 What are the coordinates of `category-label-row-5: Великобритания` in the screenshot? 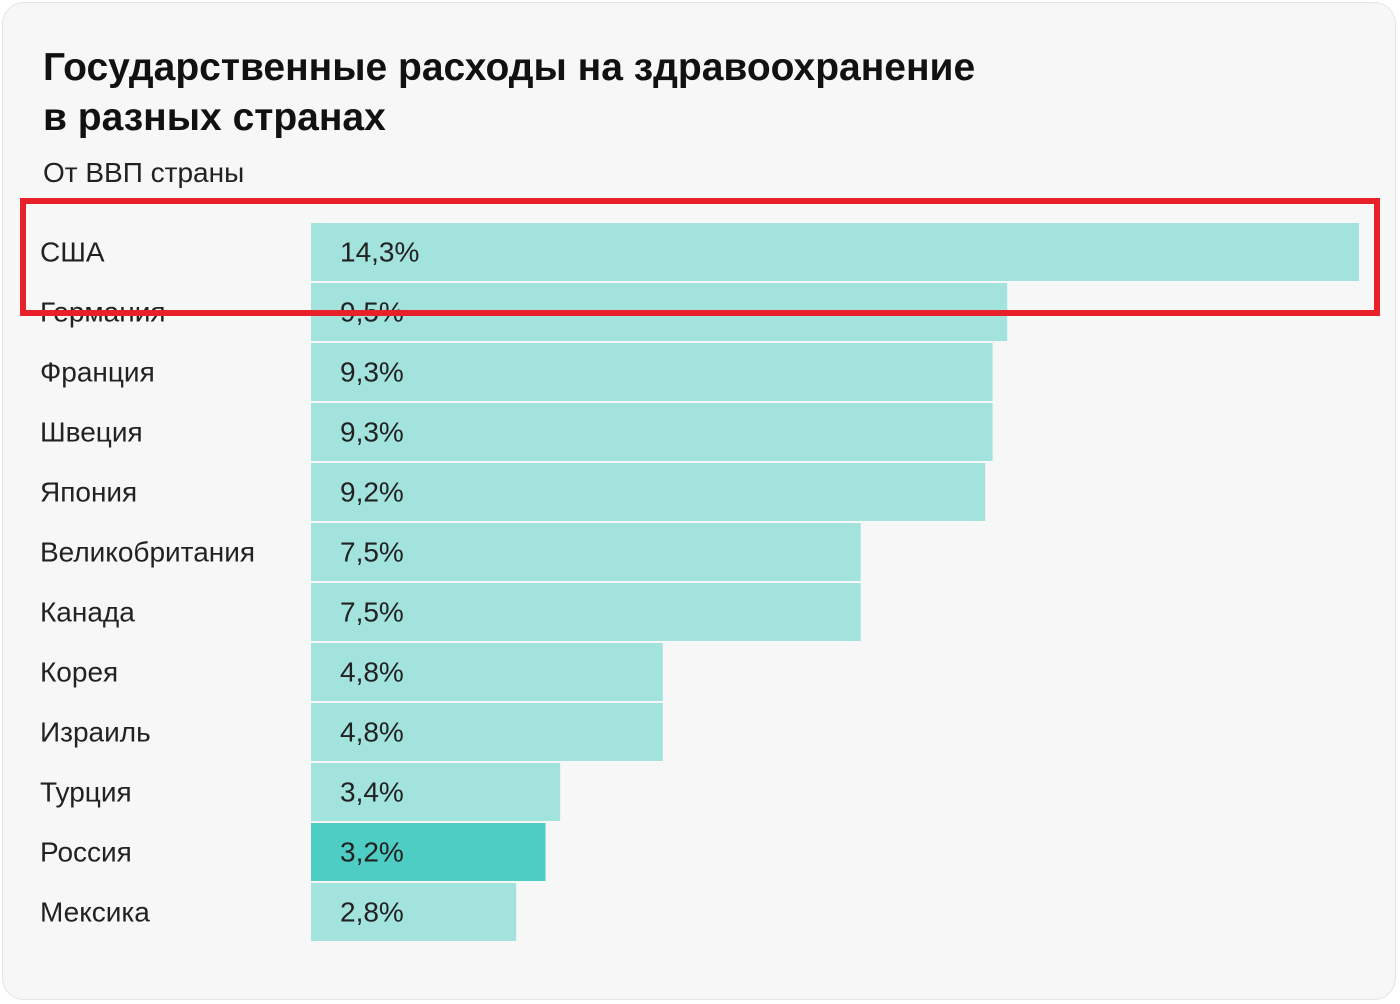 It's located at (147, 552).